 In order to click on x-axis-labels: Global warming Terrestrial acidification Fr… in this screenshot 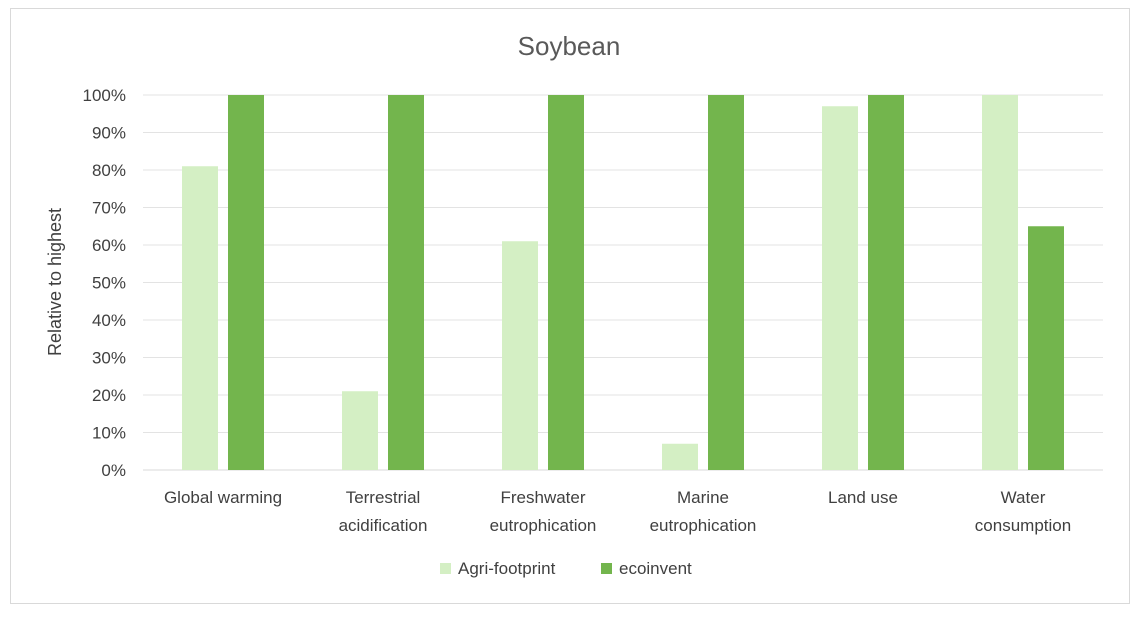, I will do `click(617, 511)`.